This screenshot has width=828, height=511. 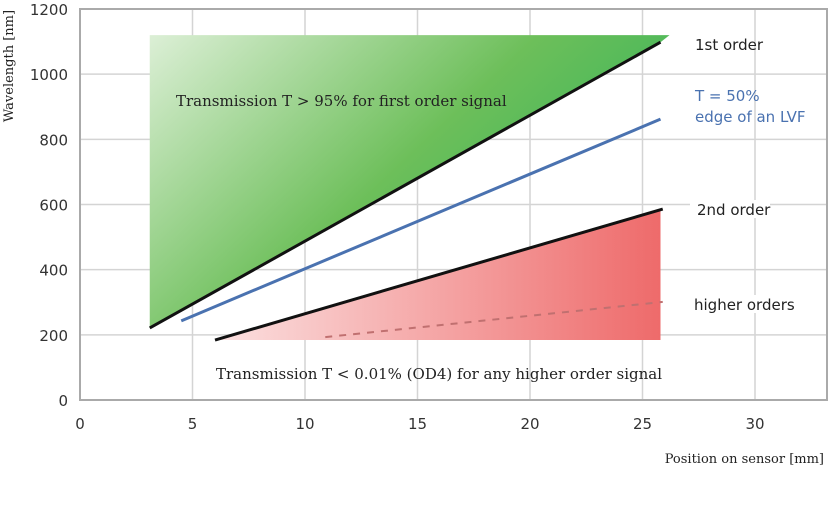 What do you see at coordinates (729, 45) in the screenshot?
I see `label-1st-order: 1st order` at bounding box center [729, 45].